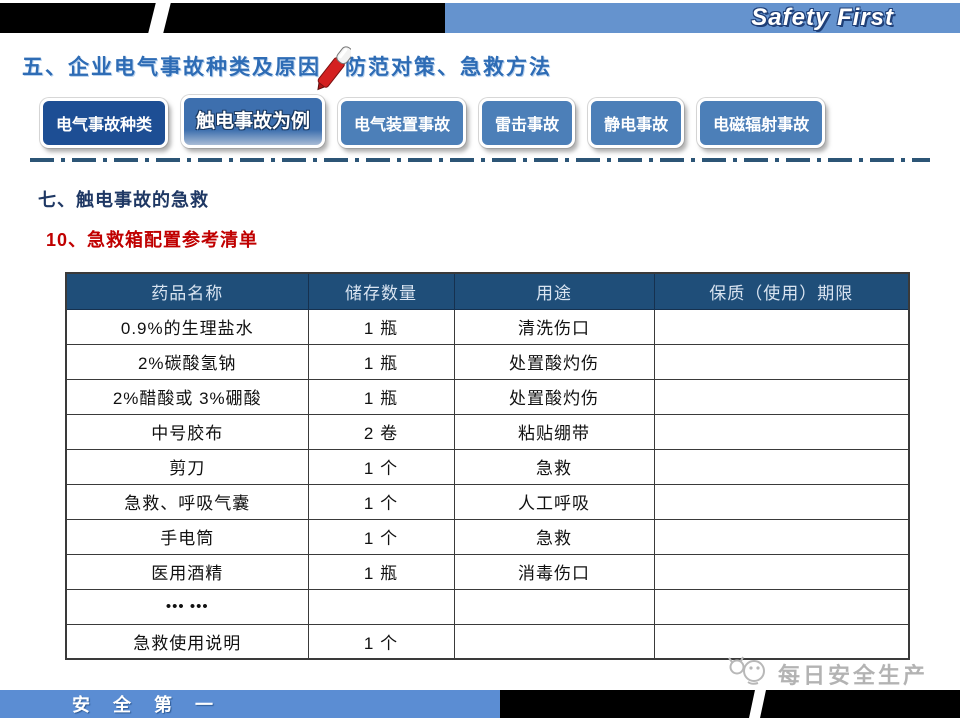 Image resolution: width=960 pixels, height=720 pixels. I want to click on table-cell: 2%醋酸或 3%硼酸, so click(187, 396).